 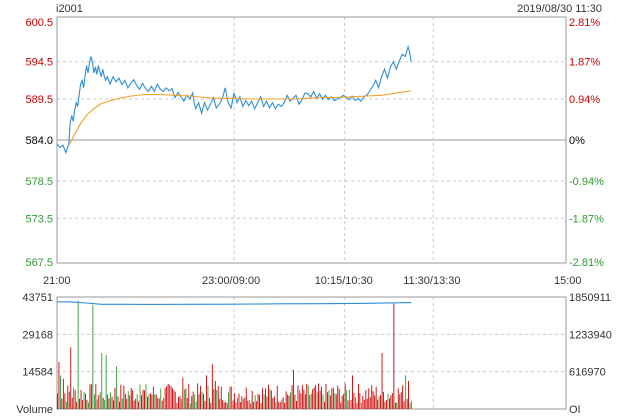 What do you see at coordinates (587, 373) in the screenshot?
I see `oi-tick-label: 616970` at bounding box center [587, 373].